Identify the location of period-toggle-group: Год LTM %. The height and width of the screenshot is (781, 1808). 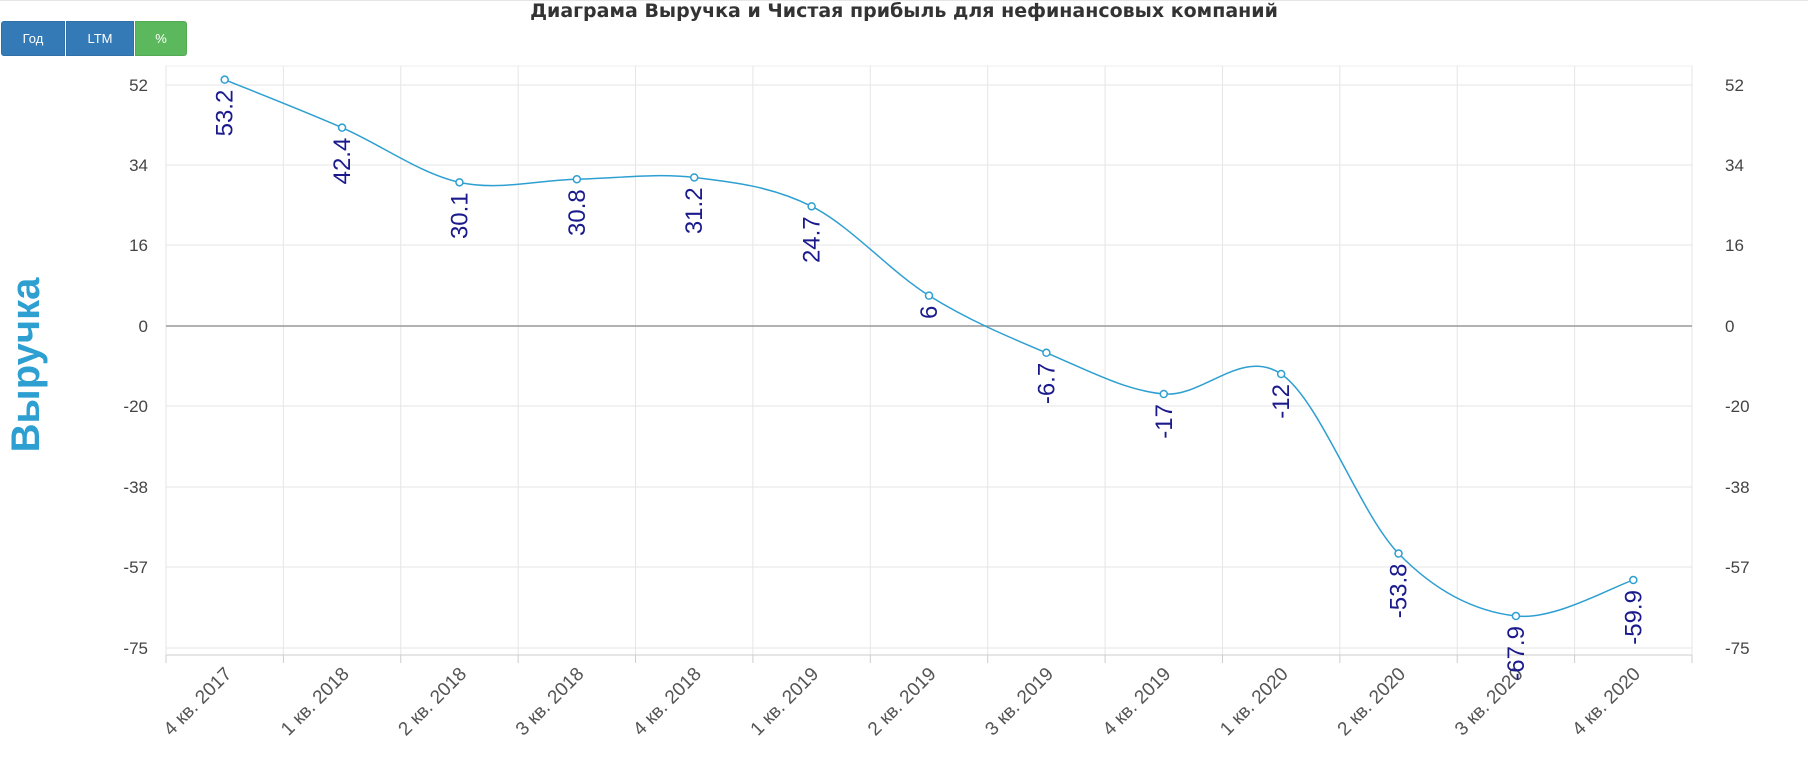
(94, 38).